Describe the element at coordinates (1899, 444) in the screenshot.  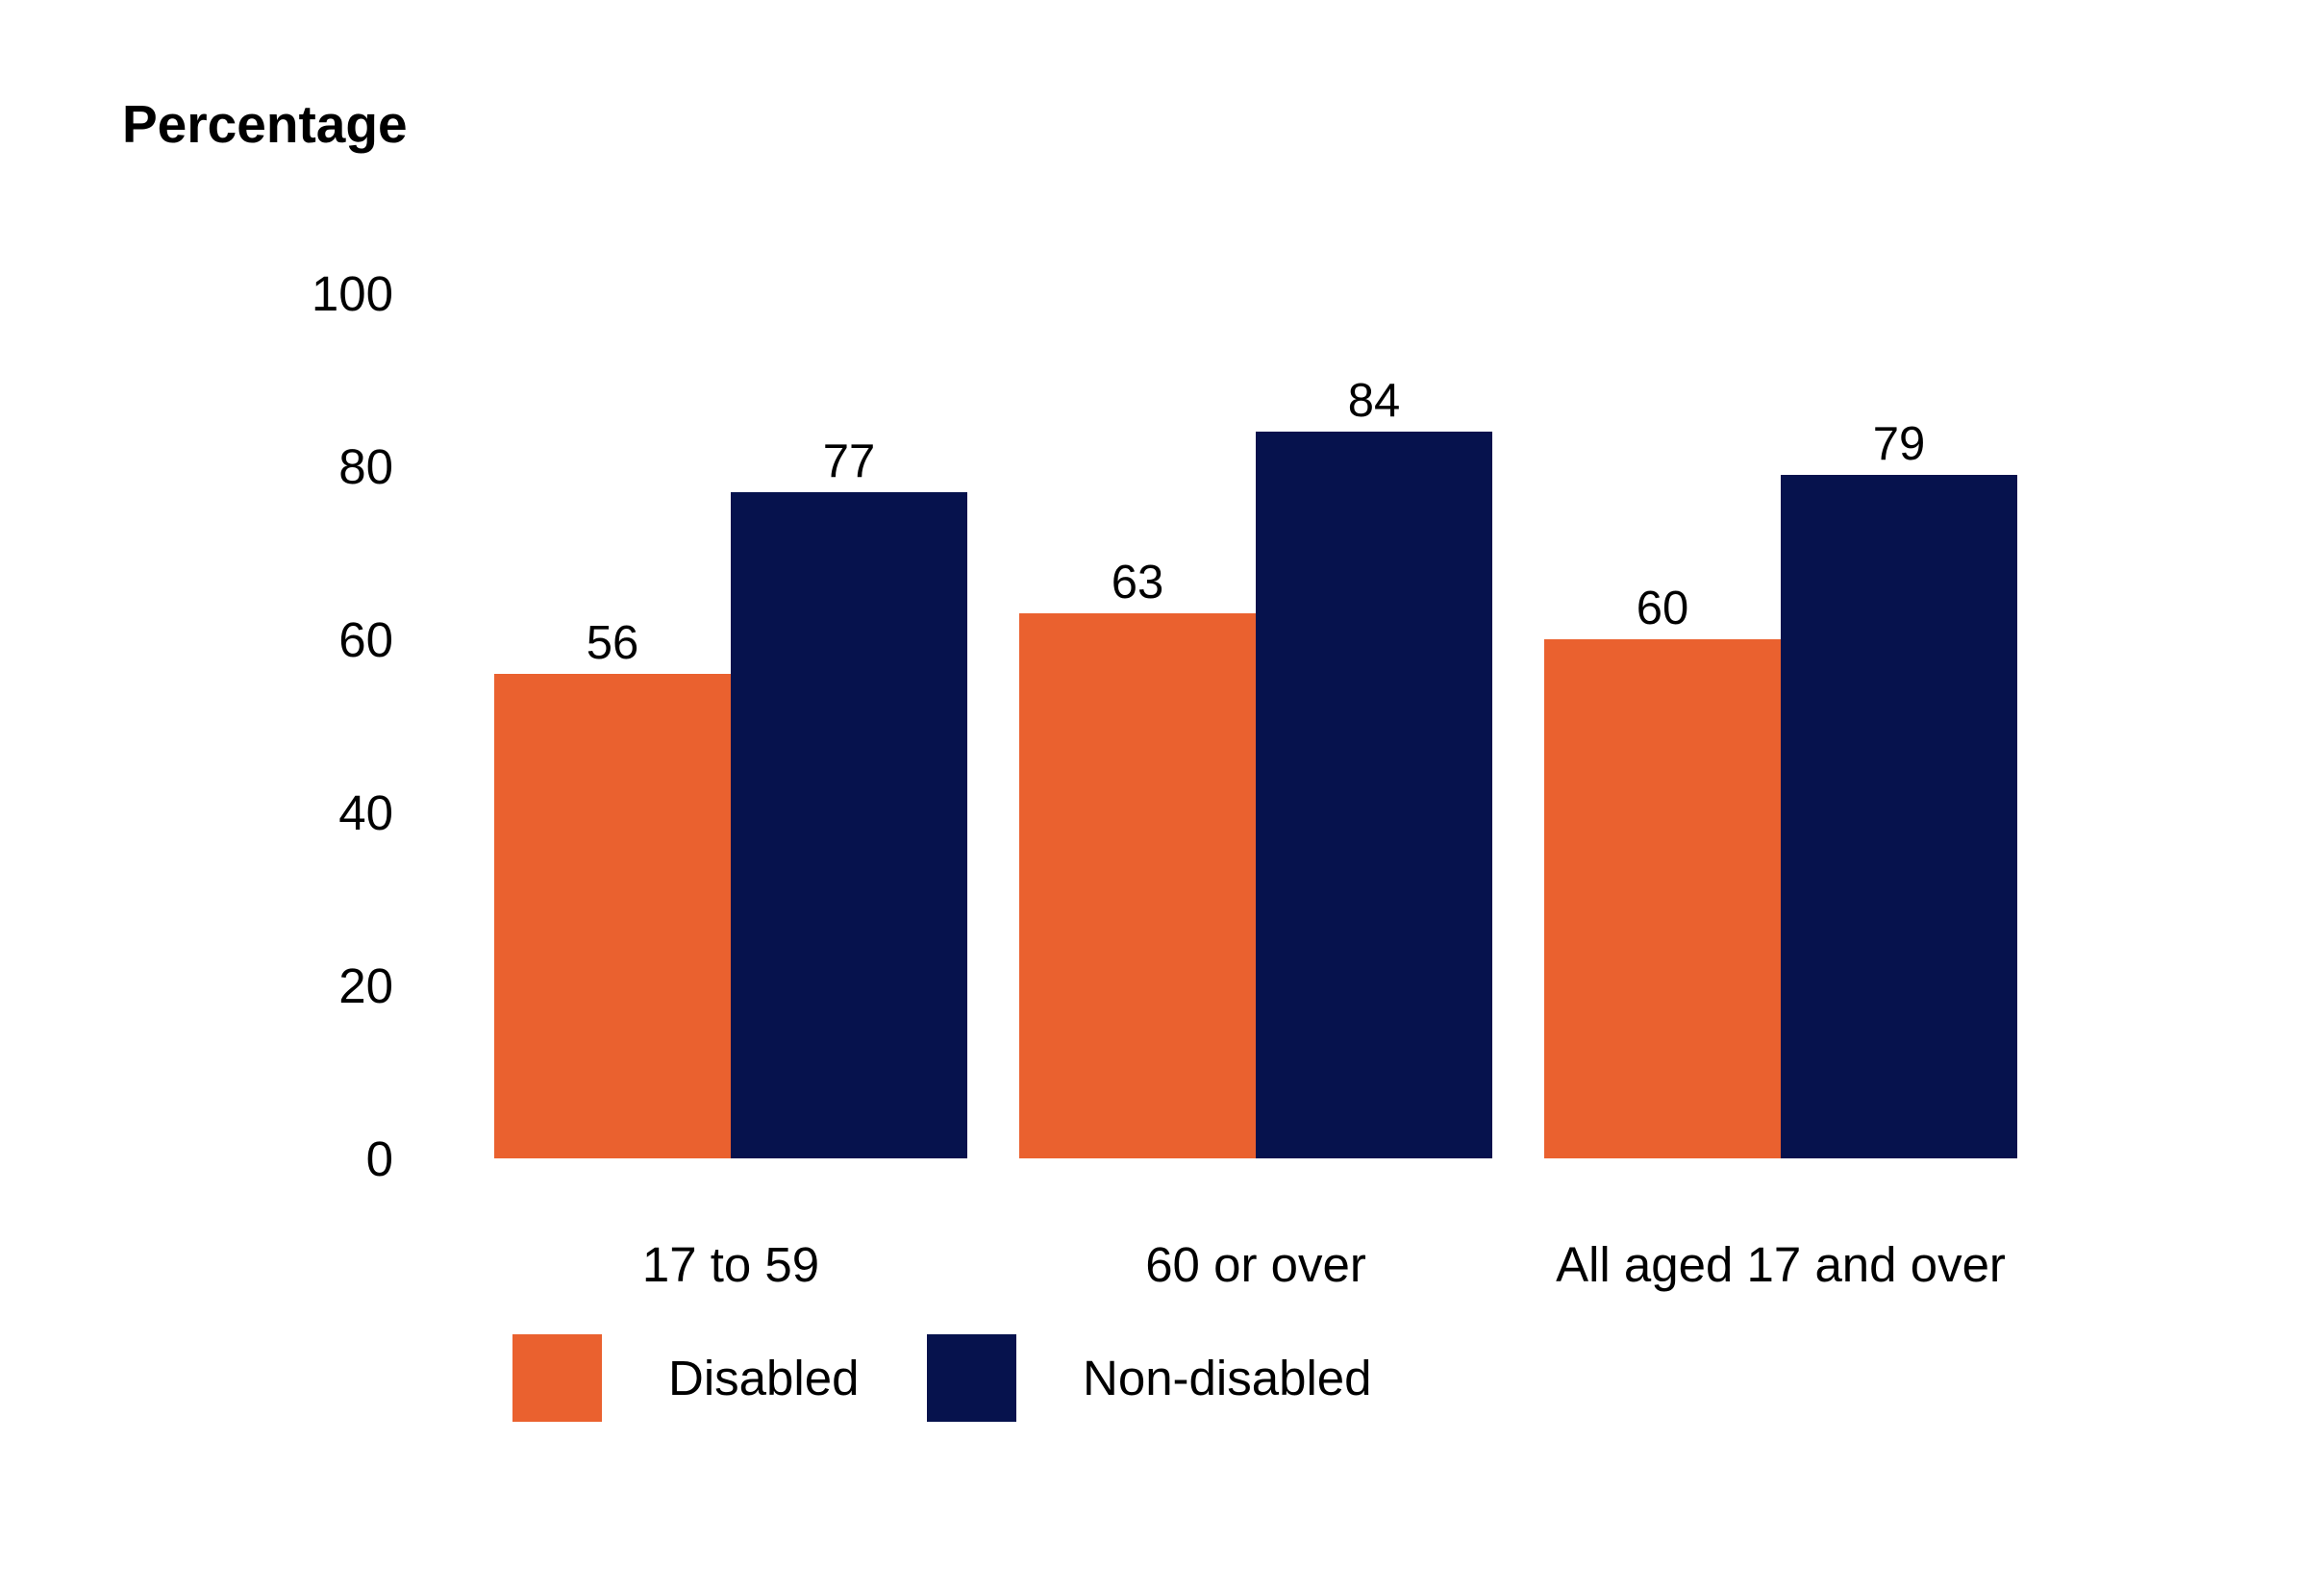
I see `bar-value-label: 79` at that location.